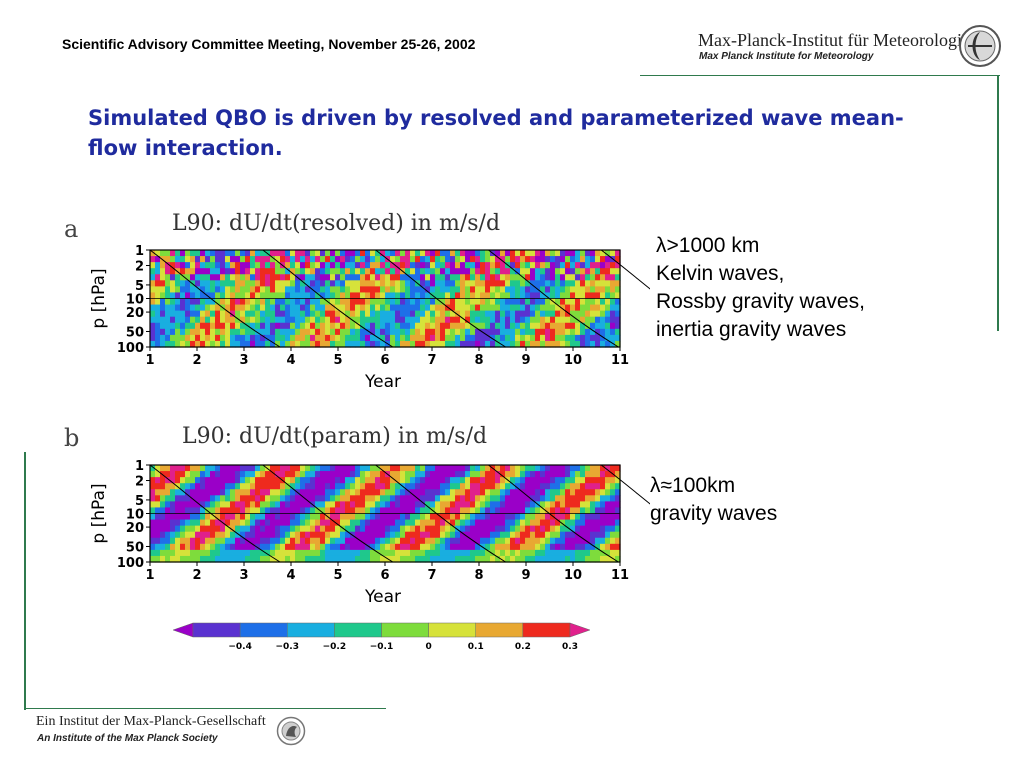 Image resolution: width=1024 pixels, height=768 pixels. What do you see at coordinates (287, 647) in the screenshot?
I see `colorbar-label: −0.3` at bounding box center [287, 647].